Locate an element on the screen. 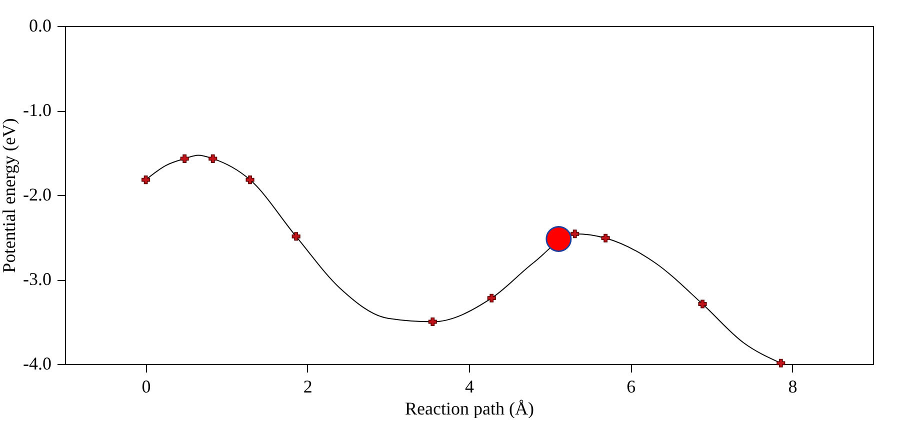 This screenshot has width=921, height=429. x-tick-label: 0 is located at coordinates (146, 386).